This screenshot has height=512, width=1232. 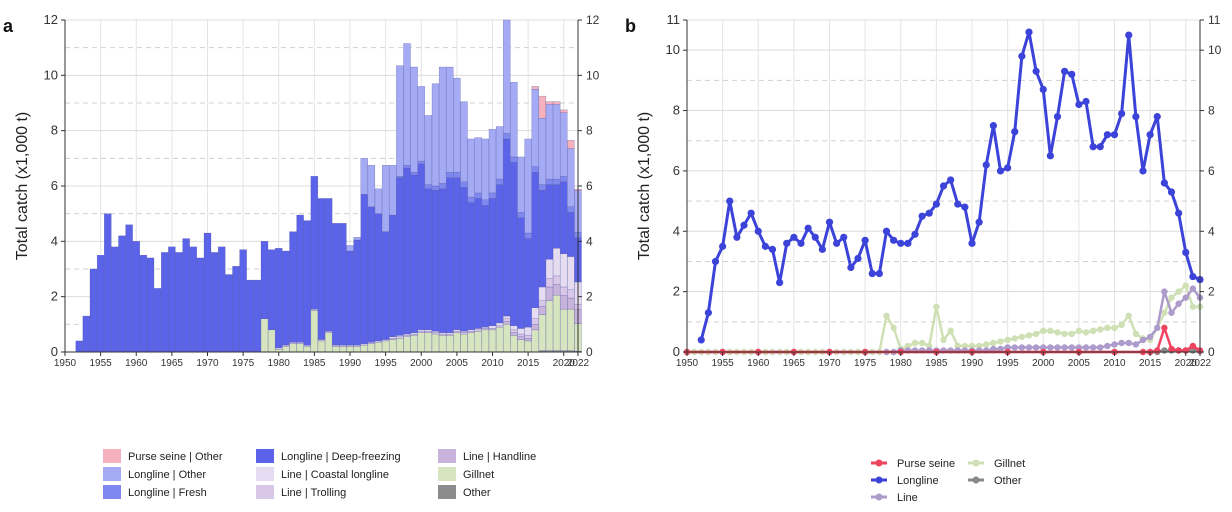 What do you see at coordinates (1150, 363) in the screenshot?
I see `x-tick-label: 2015` at bounding box center [1150, 363].